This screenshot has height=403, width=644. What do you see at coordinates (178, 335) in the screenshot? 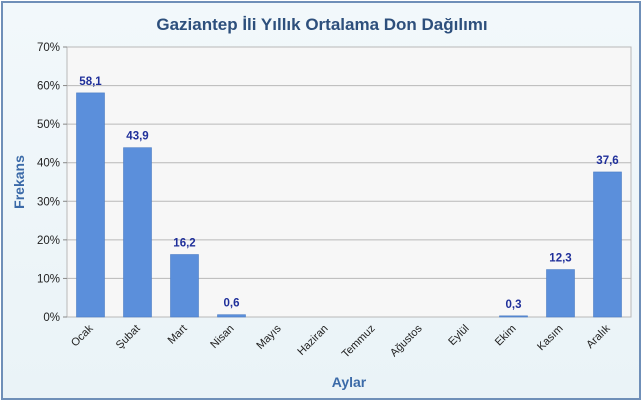
I see `x-tick-label: Mart` at bounding box center [178, 335].